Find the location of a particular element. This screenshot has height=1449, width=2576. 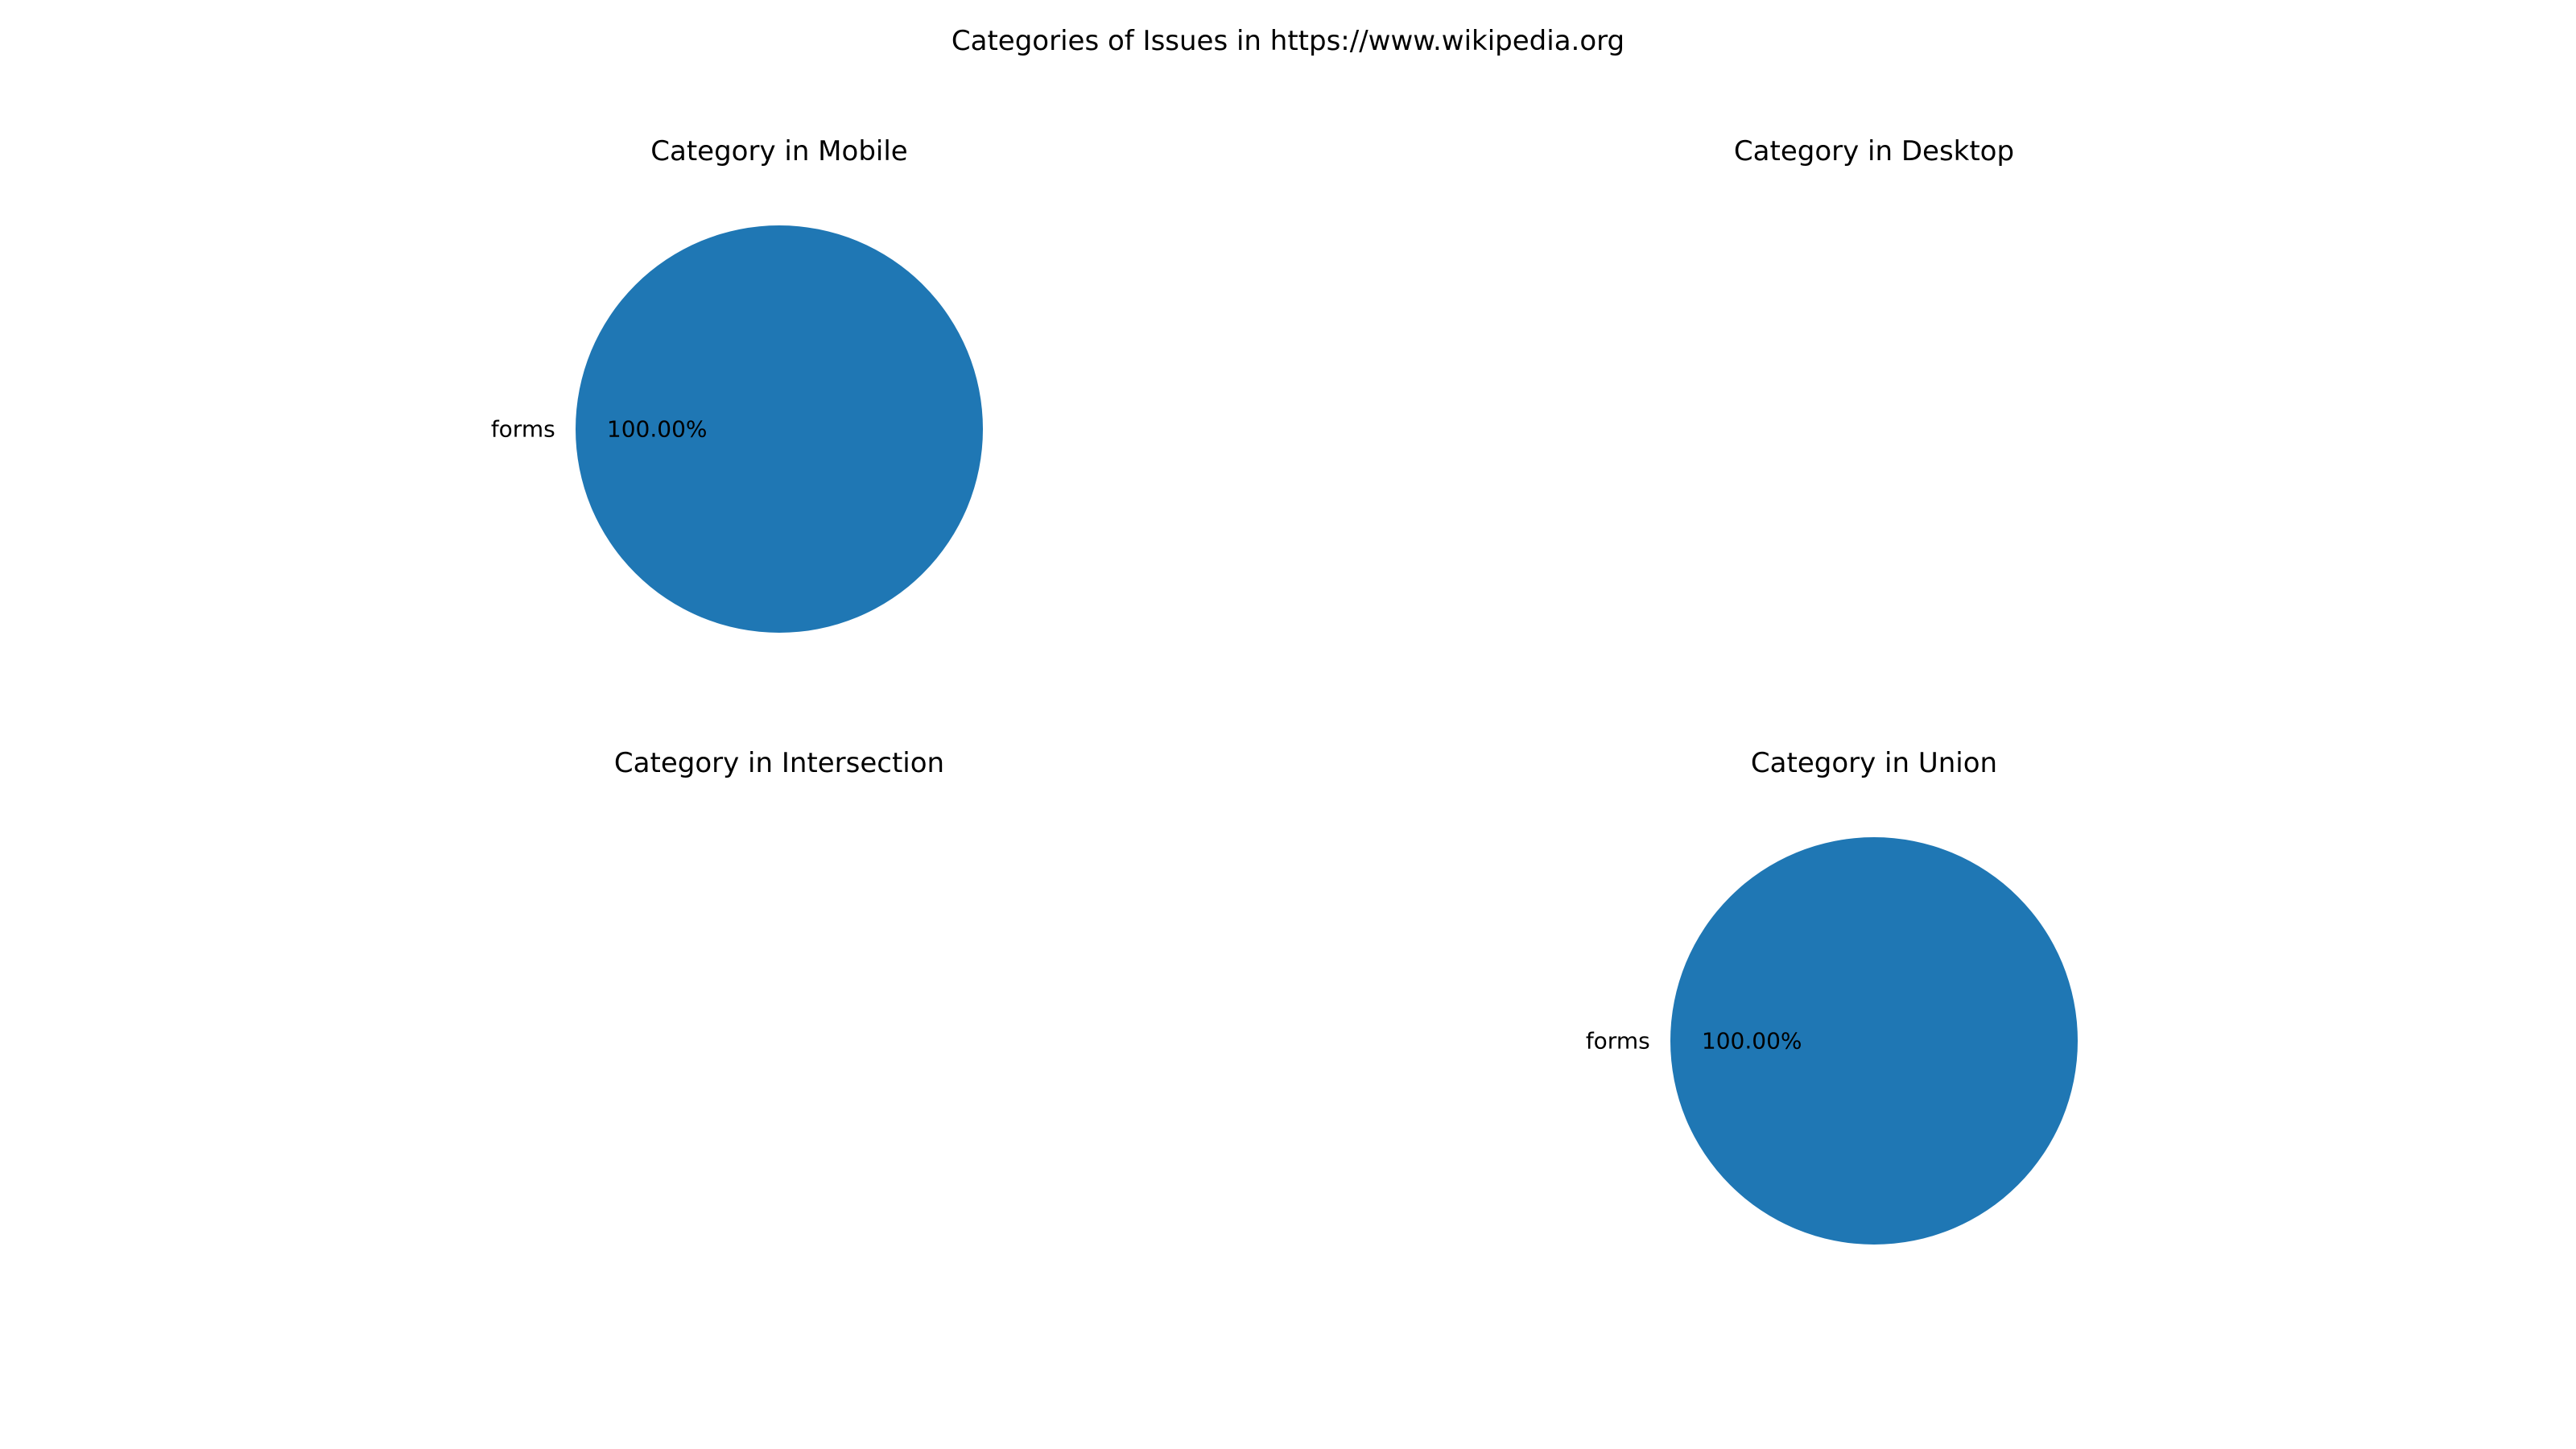

pie-chart-intersection: Category in Intersection is located at coordinates (779, 763).